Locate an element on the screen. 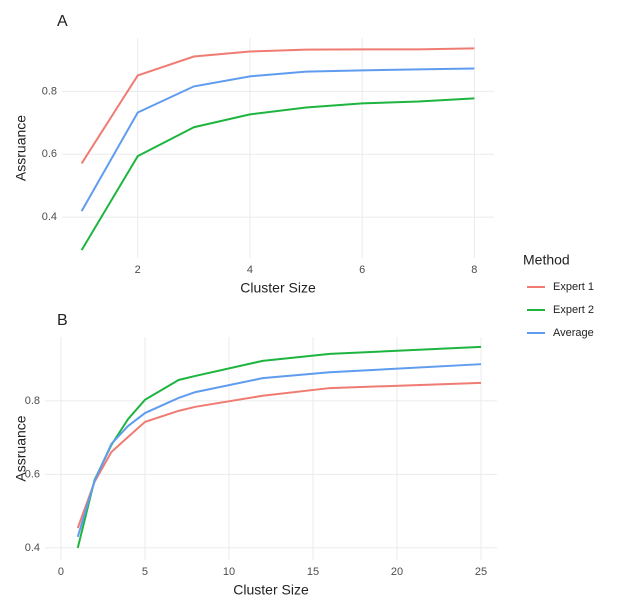 Image resolution: width=620 pixels, height=616 pixels. legend-label: Expert 1 is located at coordinates (573, 287).